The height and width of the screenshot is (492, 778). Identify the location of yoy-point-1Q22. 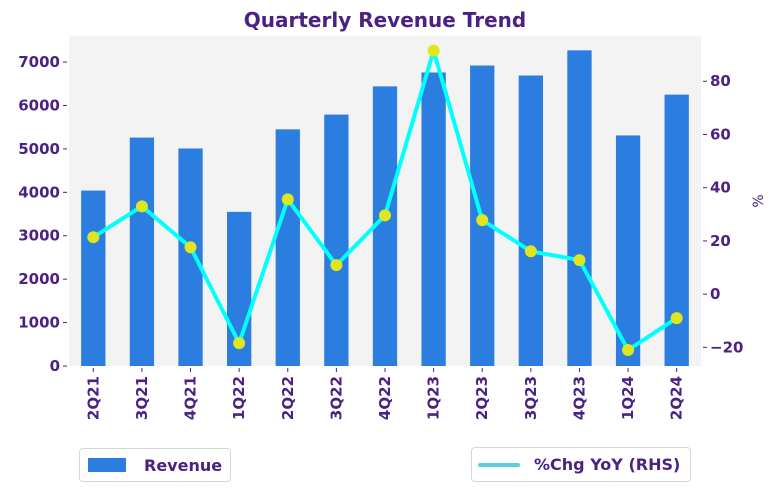
(239, 343).